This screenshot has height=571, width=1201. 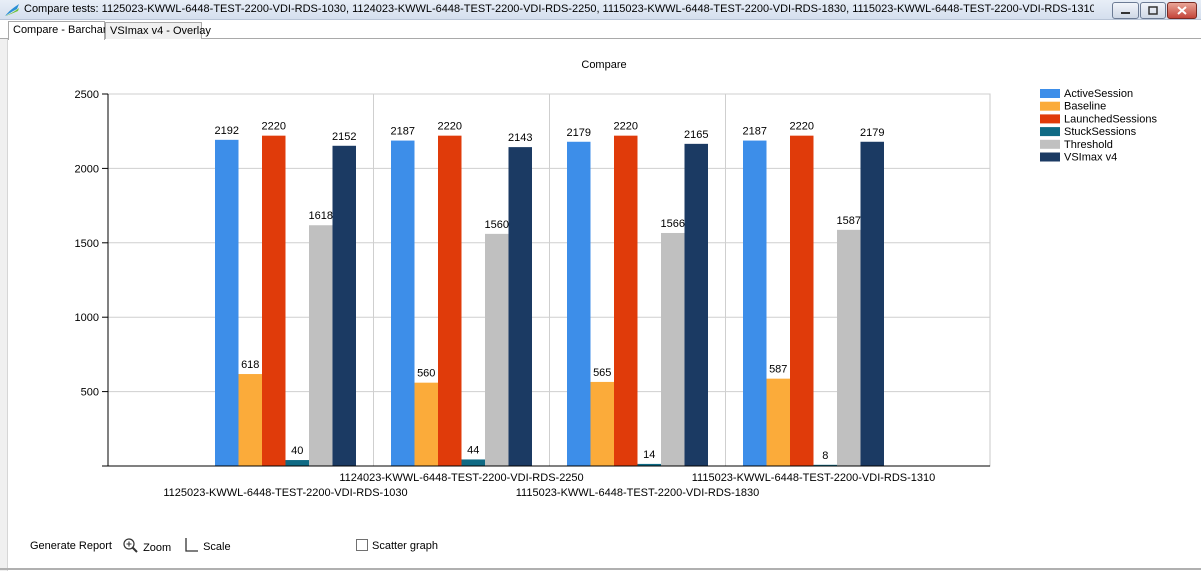 What do you see at coordinates (473, 450) in the screenshot?
I see `data-label: 44` at bounding box center [473, 450].